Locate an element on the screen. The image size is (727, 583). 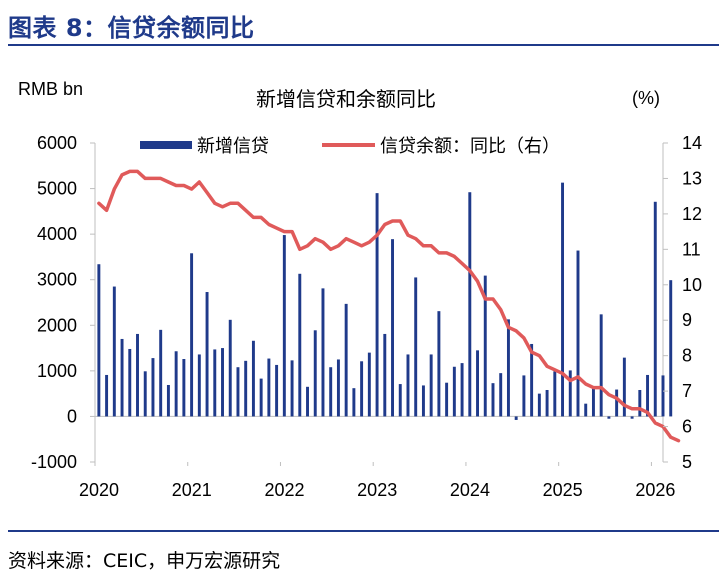
figure-title: 图表 8：信贷余额同比 is located at coordinates (131, 28).